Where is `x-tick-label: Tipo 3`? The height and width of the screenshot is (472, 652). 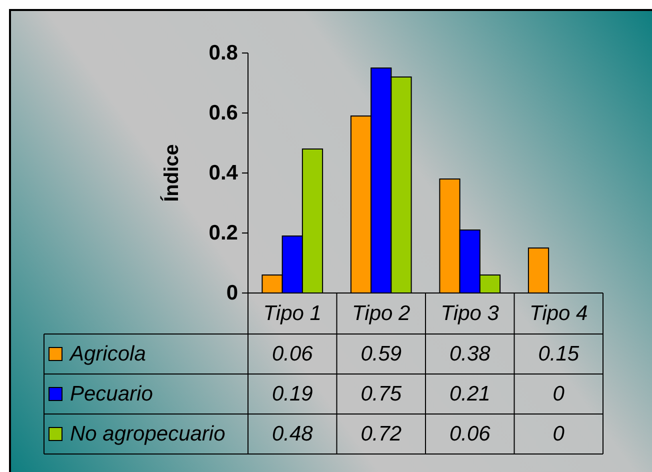
x-tick-label: Tipo 3 is located at coordinates (470, 313).